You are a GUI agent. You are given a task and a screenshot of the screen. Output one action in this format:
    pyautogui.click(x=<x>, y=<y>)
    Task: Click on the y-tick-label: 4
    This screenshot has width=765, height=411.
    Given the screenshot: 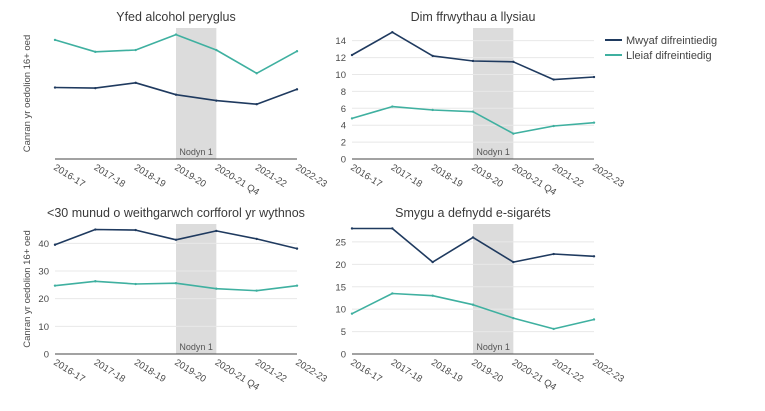 What is the action you would take?
    pyautogui.click(x=343, y=126)
    